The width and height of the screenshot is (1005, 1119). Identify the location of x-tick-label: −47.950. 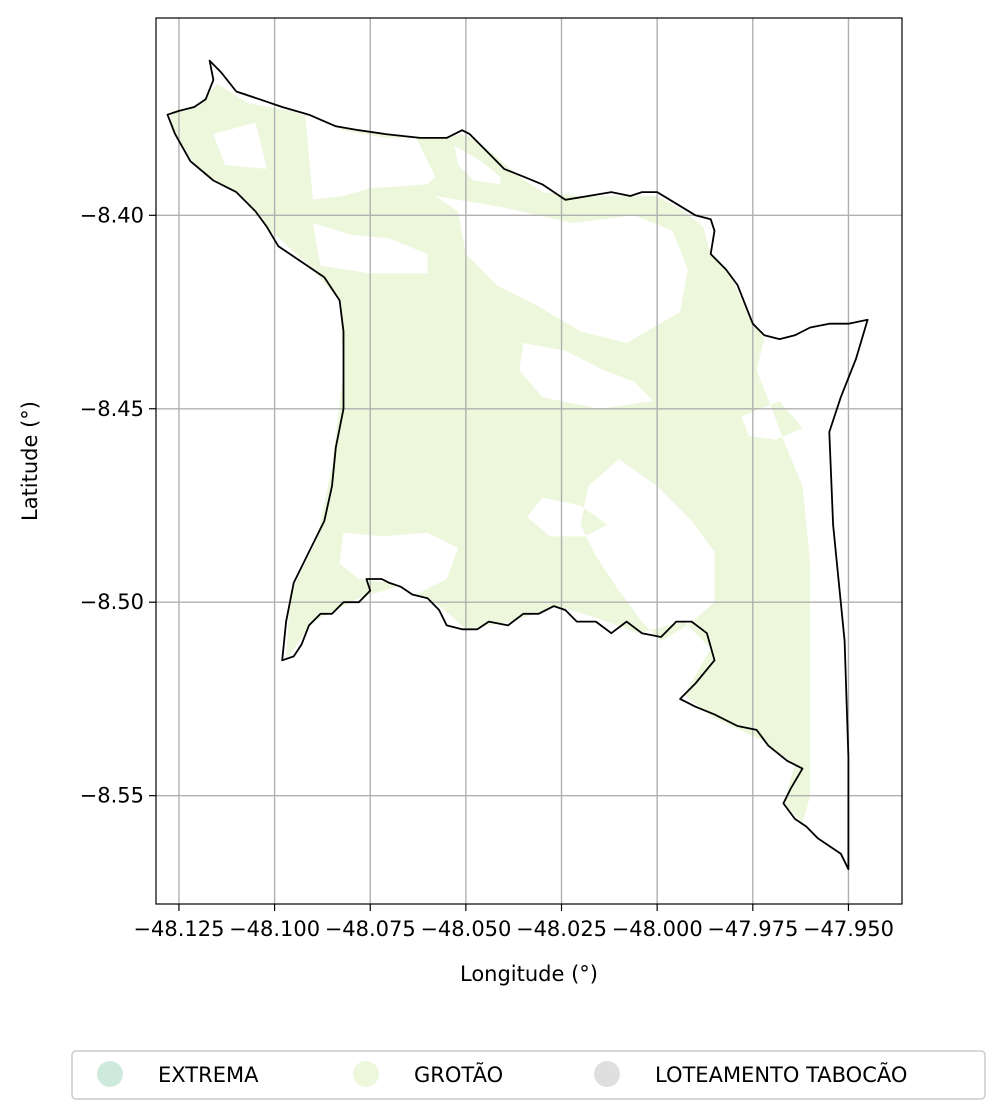
(848, 929).